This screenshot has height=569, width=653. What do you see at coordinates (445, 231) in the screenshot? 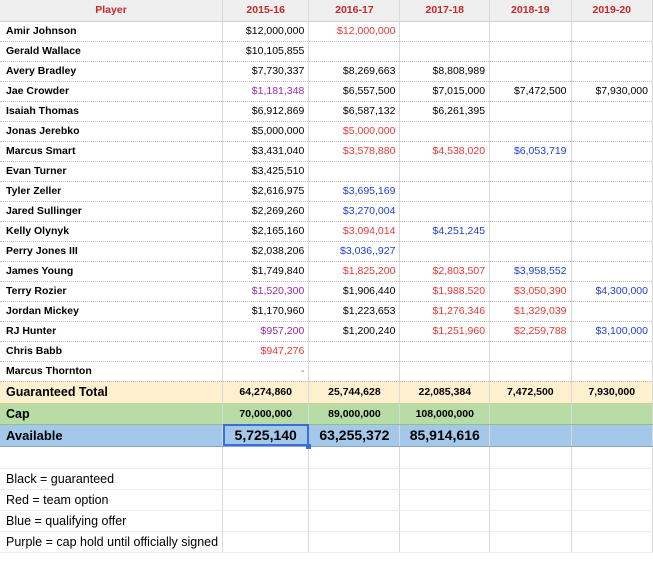
I see `salary-cell: $4,251,245` at bounding box center [445, 231].